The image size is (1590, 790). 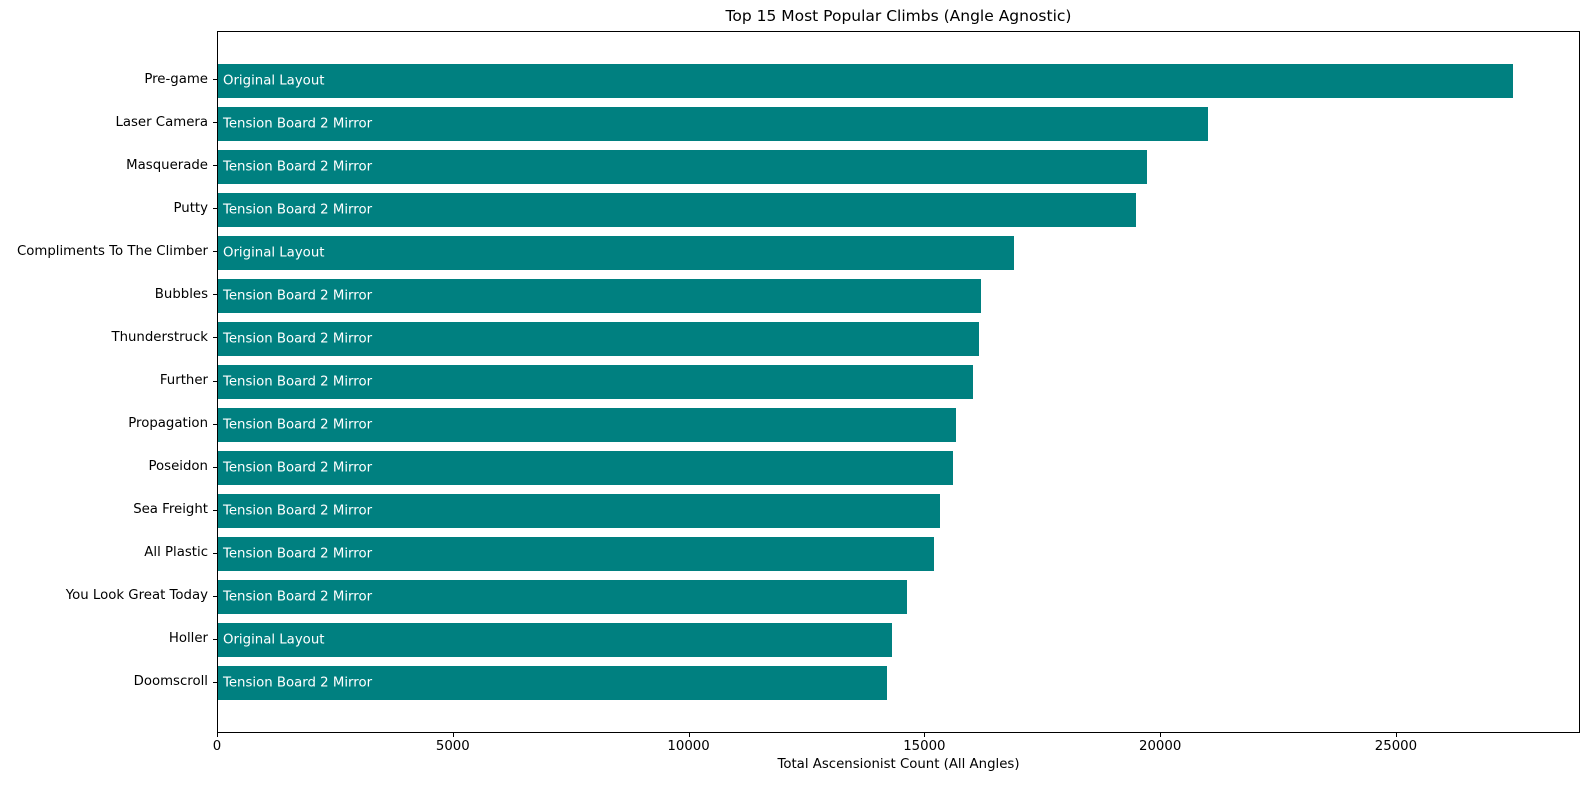 What do you see at coordinates (183, 380) in the screenshot?
I see `y-tick-label-further: Further` at bounding box center [183, 380].